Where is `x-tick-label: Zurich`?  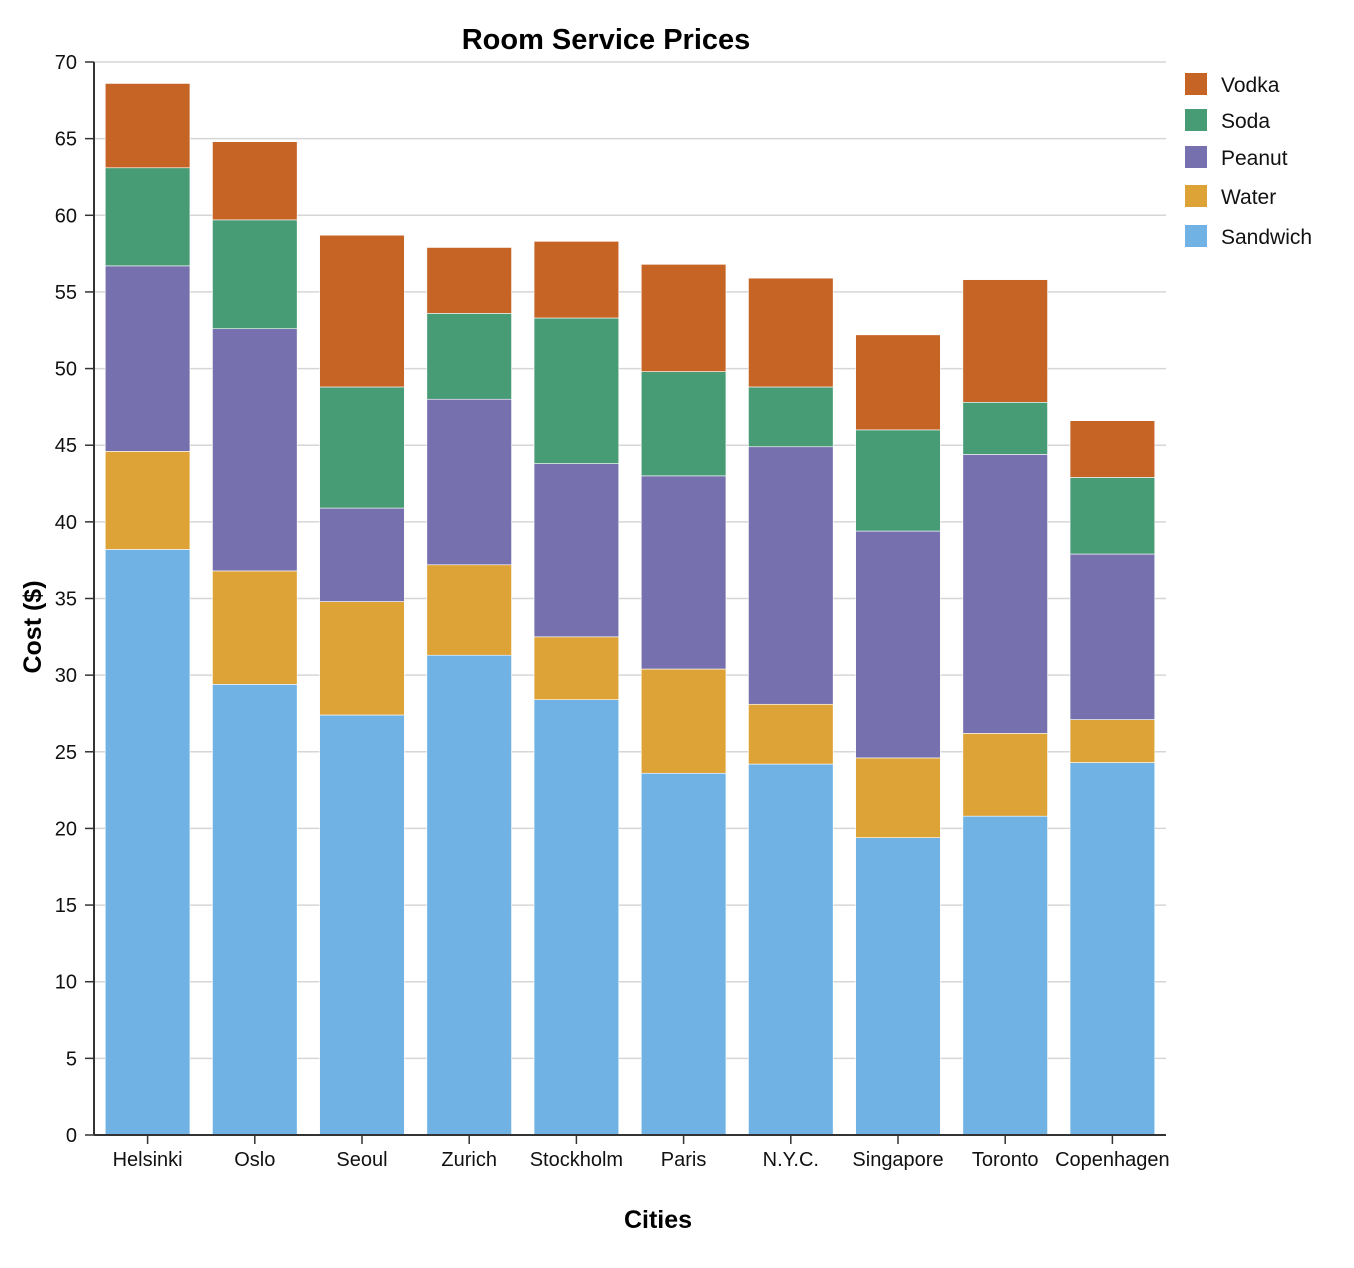
x-tick-label: Zurich is located at coordinates (469, 1160).